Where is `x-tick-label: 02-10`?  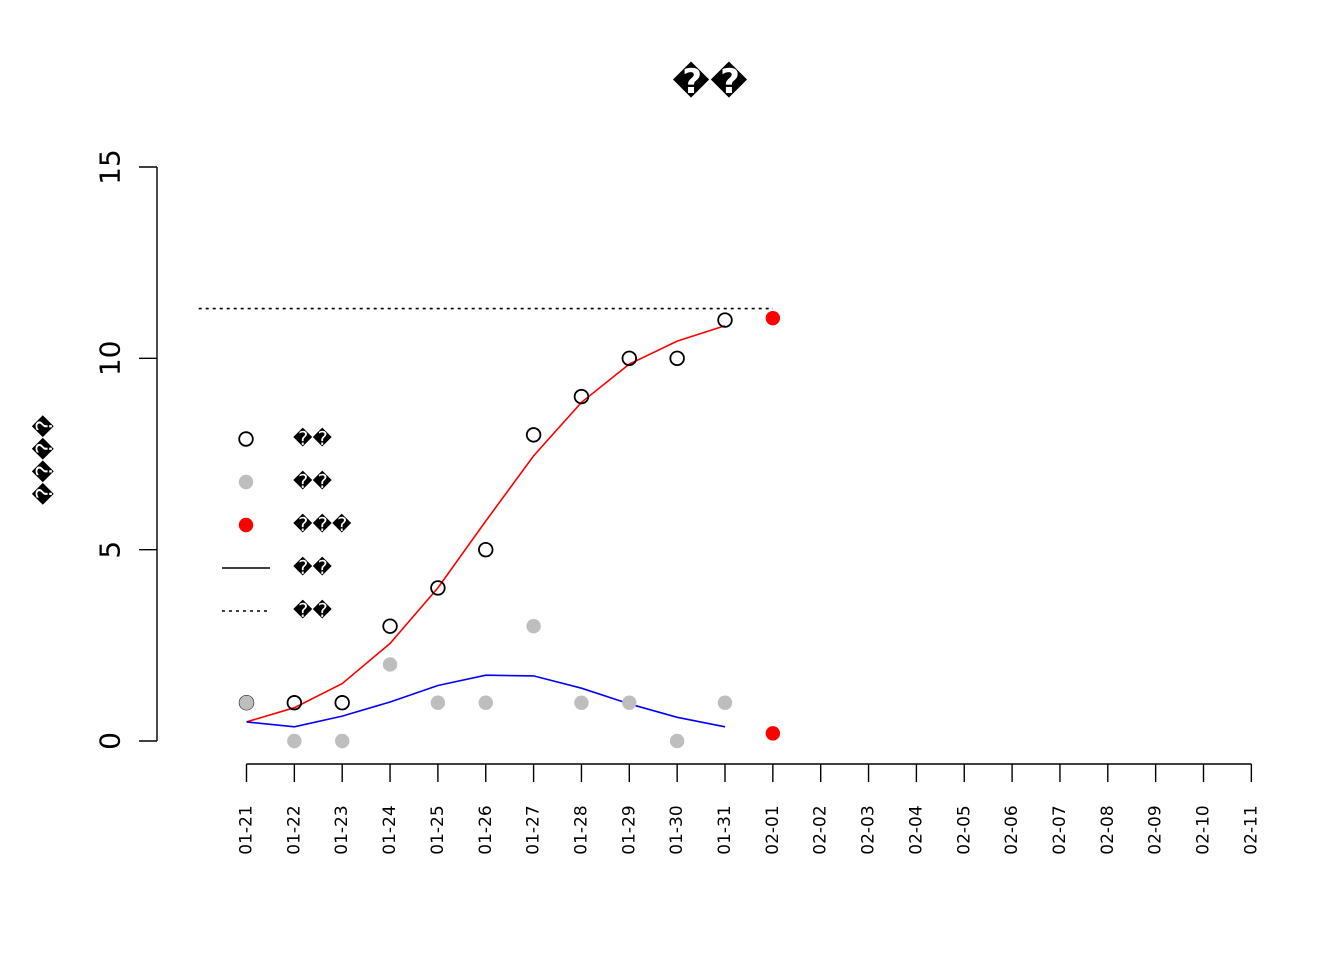
x-tick-label: 02-10 is located at coordinates (1204, 829).